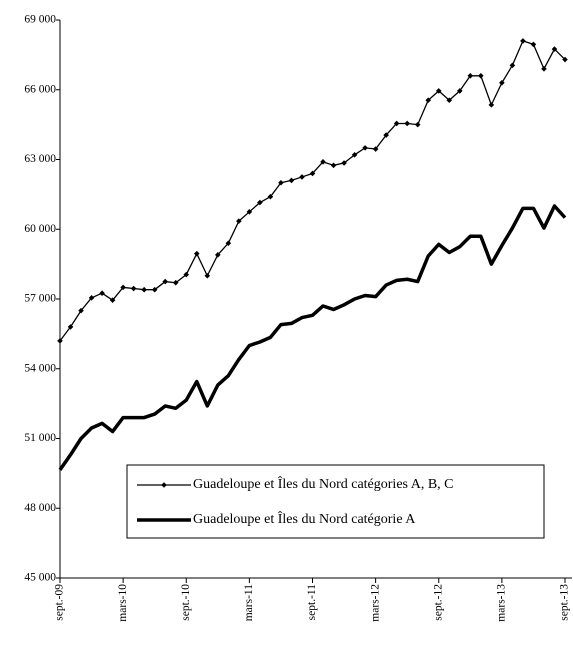 The width and height of the screenshot is (573, 653). What do you see at coordinates (40, 578) in the screenshot?
I see `y-tick-label: 45 000` at bounding box center [40, 578].